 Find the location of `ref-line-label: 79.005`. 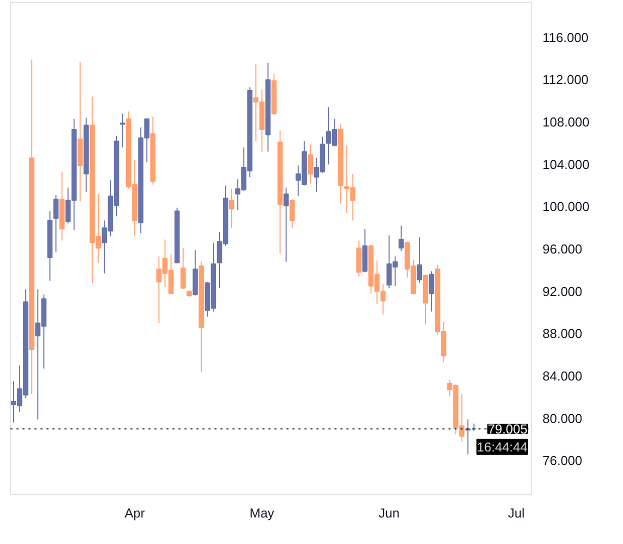

ref-line-label: 79.005 is located at coordinates (508, 428).